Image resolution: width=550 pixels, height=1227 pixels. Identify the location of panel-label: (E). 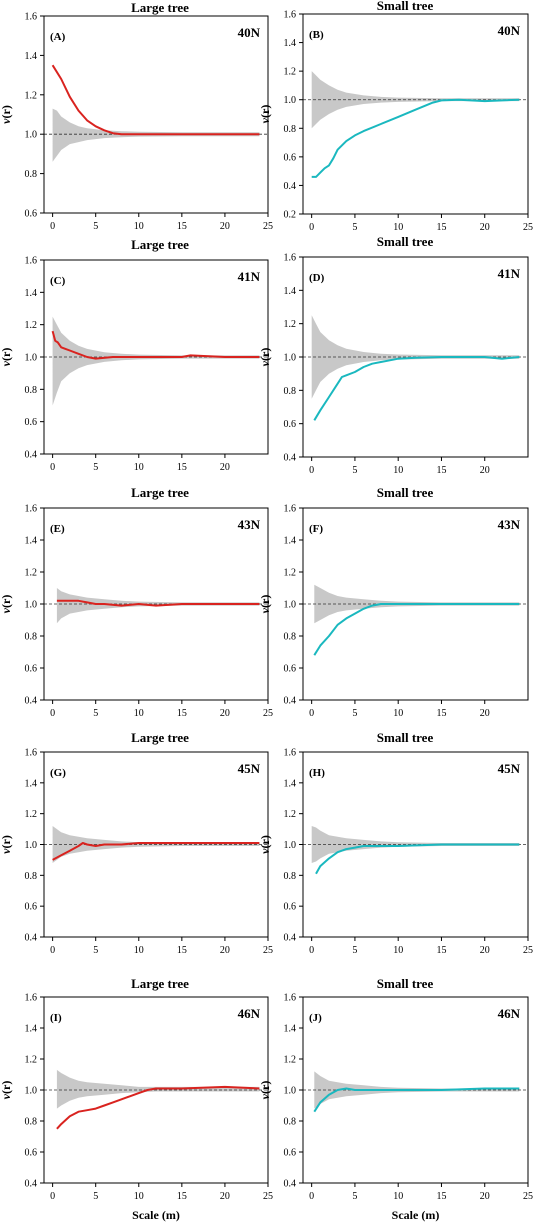
(57, 529).